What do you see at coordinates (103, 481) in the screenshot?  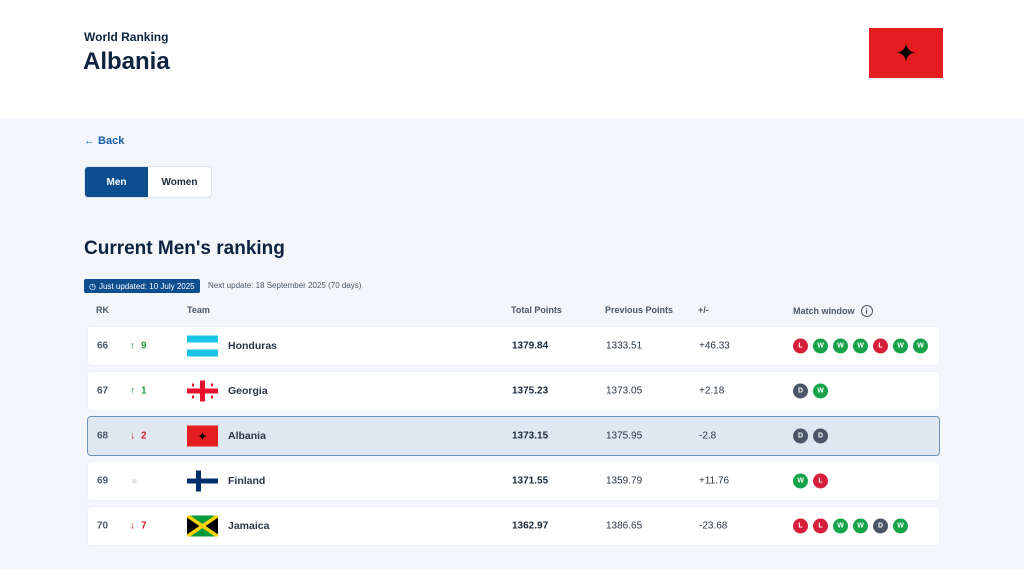 I see `rank: 69` at bounding box center [103, 481].